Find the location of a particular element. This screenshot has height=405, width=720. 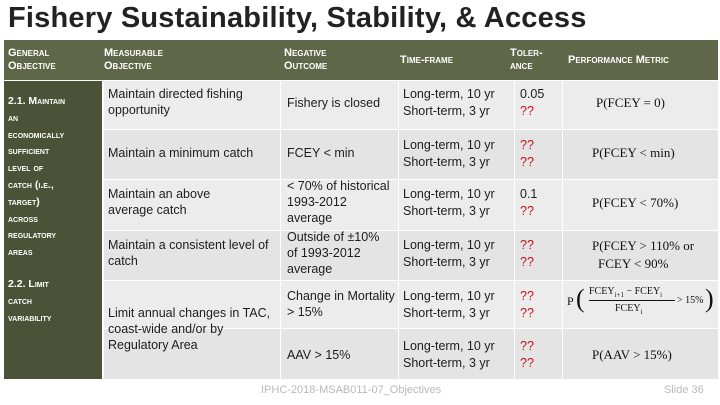

tolerance-6: ???? is located at coordinates (527, 354).